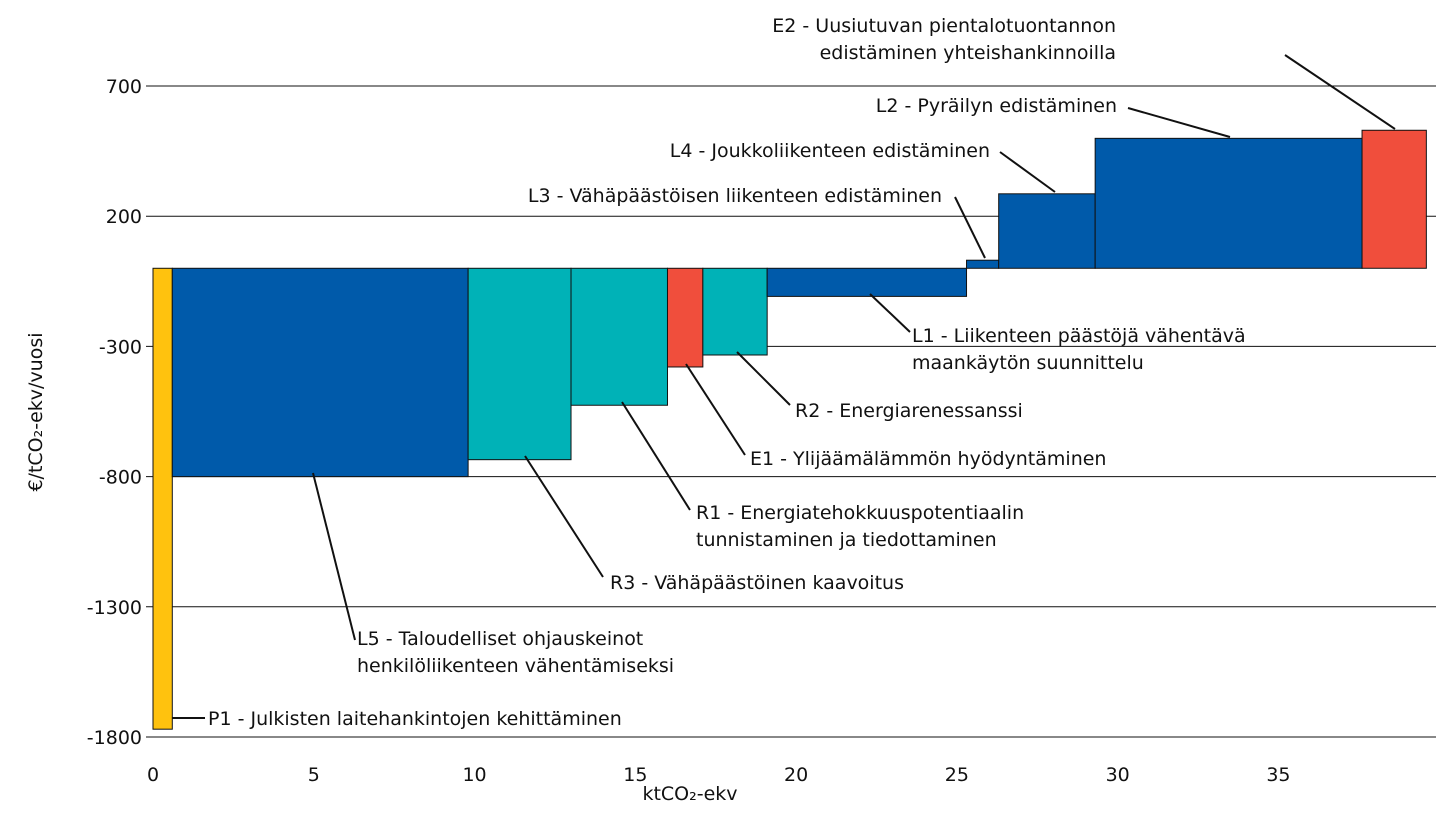  I want to click on x-tick-label: 10, so click(474, 775).